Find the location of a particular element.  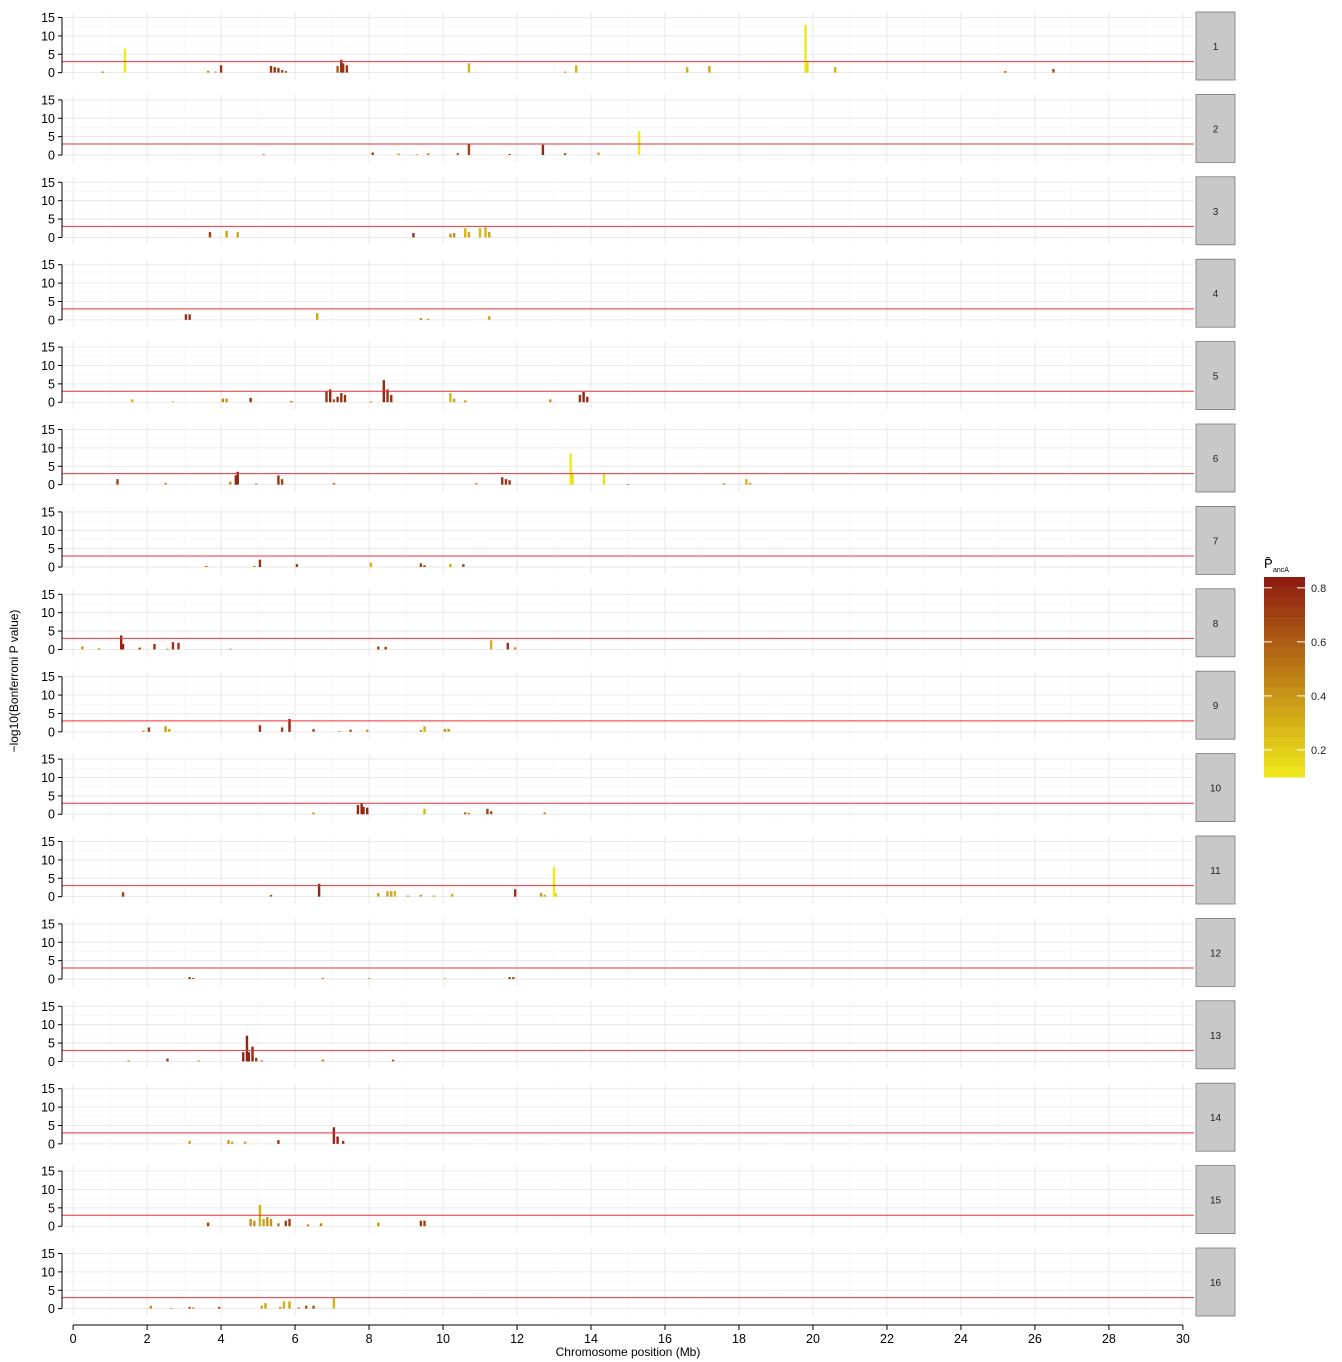

panel-5: 0 5 10 15 5 is located at coordinates (638, 376).